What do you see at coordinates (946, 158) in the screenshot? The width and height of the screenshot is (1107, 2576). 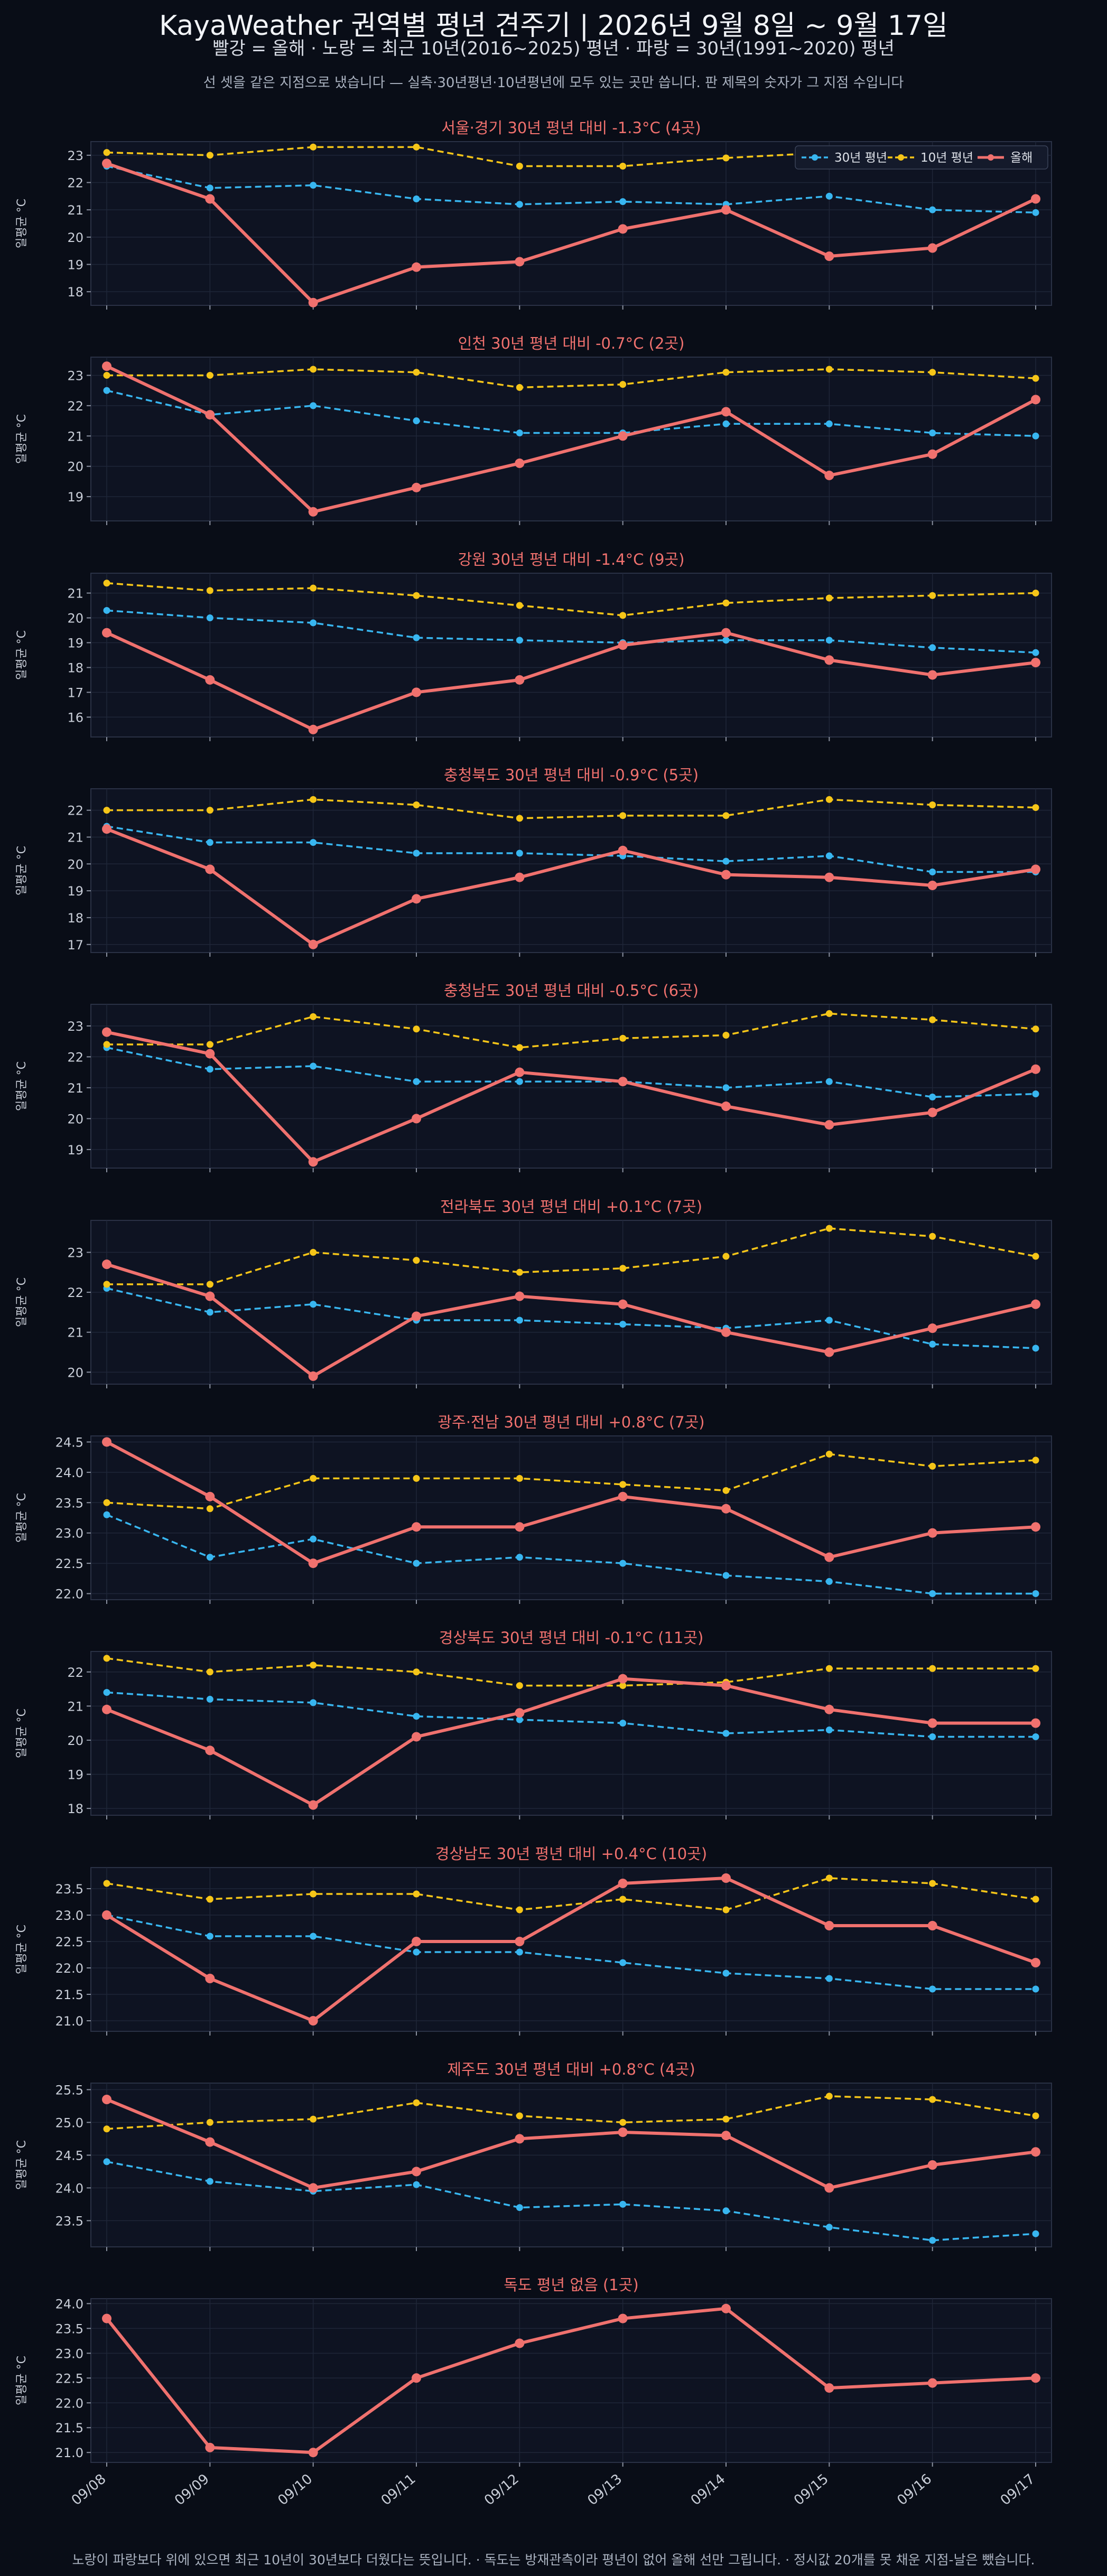 I see `legend-label: 10년 평년` at bounding box center [946, 158].